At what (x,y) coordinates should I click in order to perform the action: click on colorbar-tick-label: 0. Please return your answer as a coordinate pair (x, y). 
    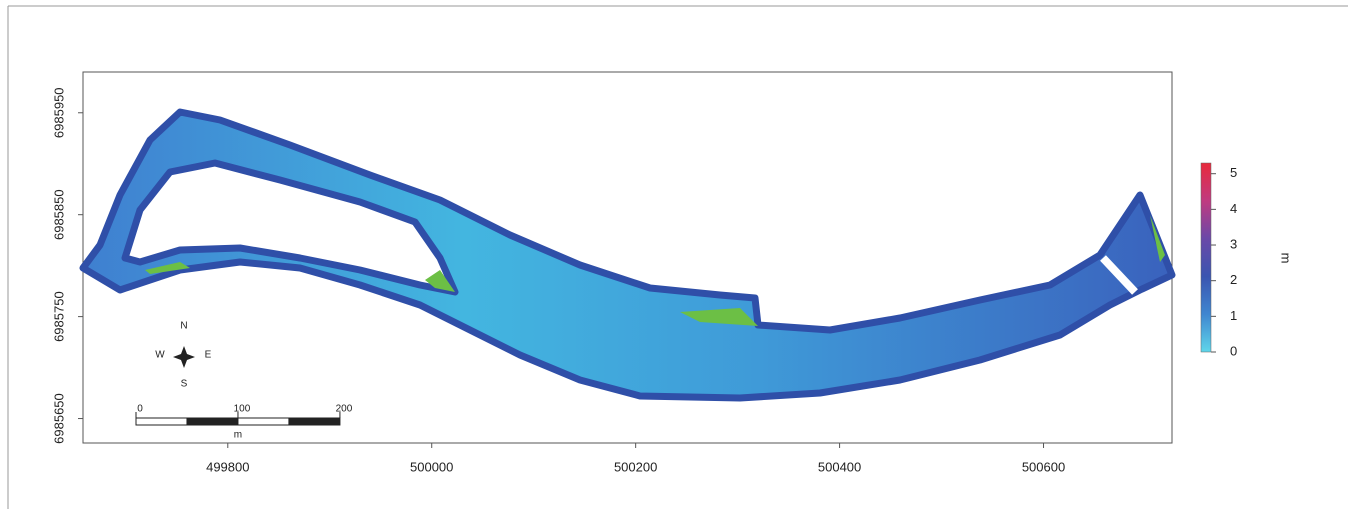
    Looking at the image, I should click on (1233, 350).